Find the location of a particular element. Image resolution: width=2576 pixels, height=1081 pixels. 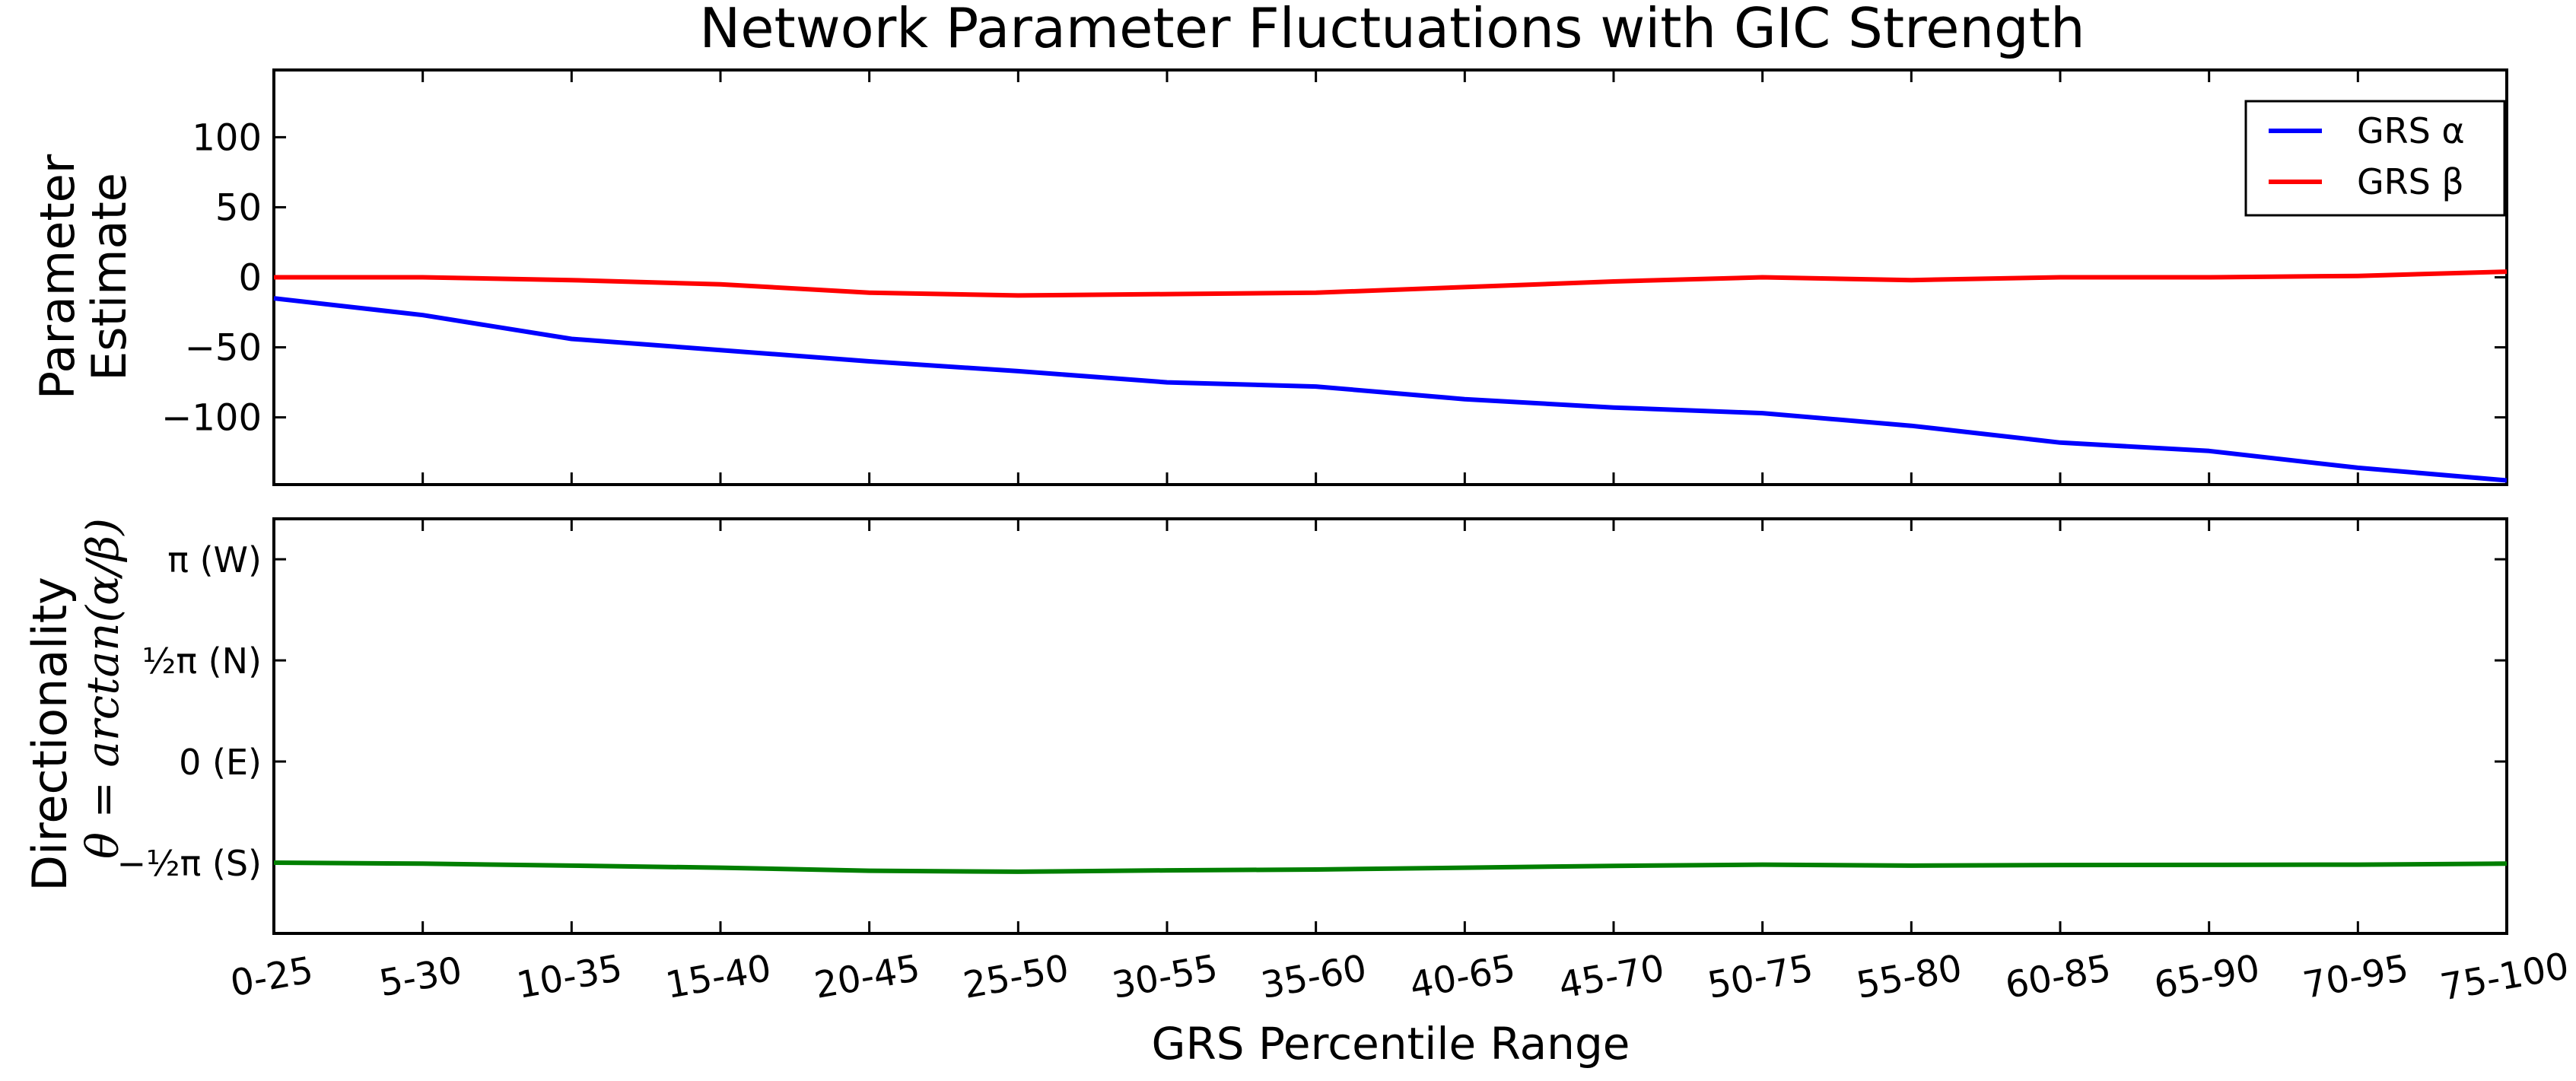

x-tick-label: 70-95 is located at coordinates (2356, 977).